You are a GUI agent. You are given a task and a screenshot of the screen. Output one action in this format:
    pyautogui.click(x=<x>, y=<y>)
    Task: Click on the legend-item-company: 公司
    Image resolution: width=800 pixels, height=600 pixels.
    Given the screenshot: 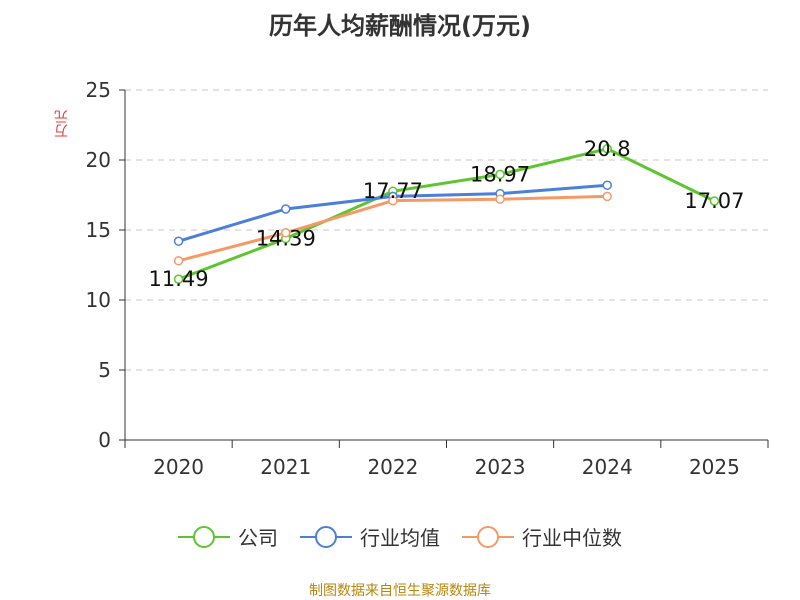 What is the action you would take?
    pyautogui.click(x=228, y=536)
    